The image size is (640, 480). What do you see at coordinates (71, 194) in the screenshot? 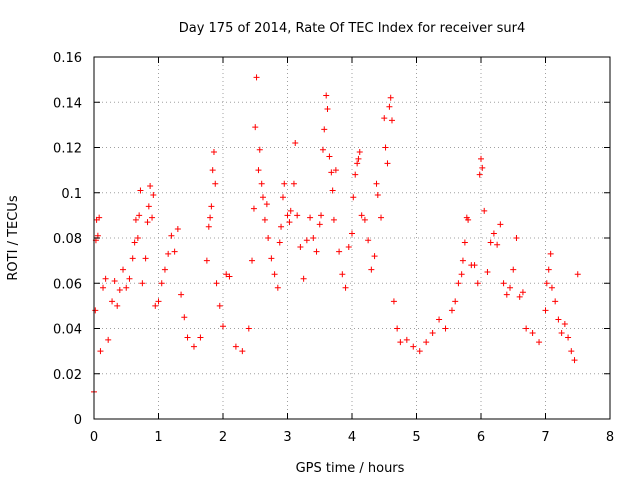
I see `y-tick-label: 0.1` at bounding box center [71, 194].